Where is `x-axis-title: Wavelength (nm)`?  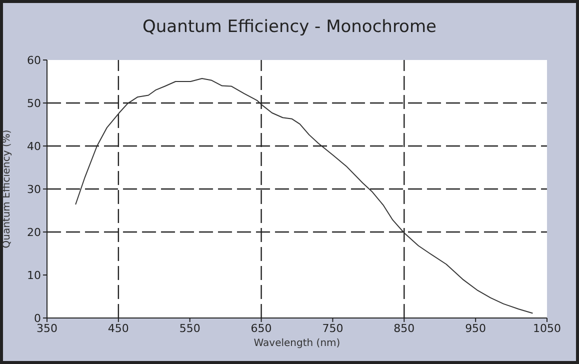 x-axis-title: Wavelength (nm) is located at coordinates (297, 343).